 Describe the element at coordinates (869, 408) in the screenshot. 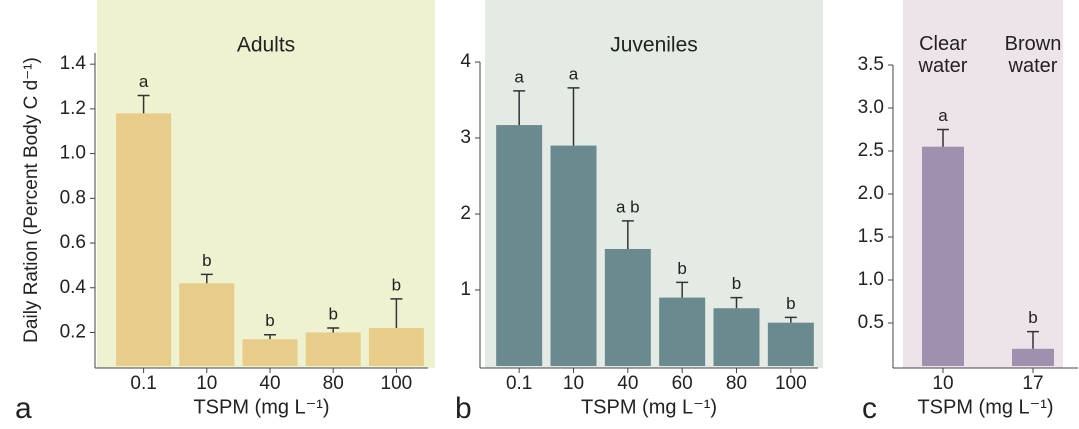

I see `panel-letter: c` at that location.